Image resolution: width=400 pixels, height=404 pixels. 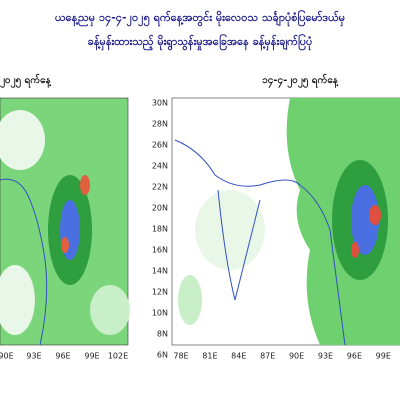 I want to click on x-axis-label: 87E, so click(x=267, y=356).